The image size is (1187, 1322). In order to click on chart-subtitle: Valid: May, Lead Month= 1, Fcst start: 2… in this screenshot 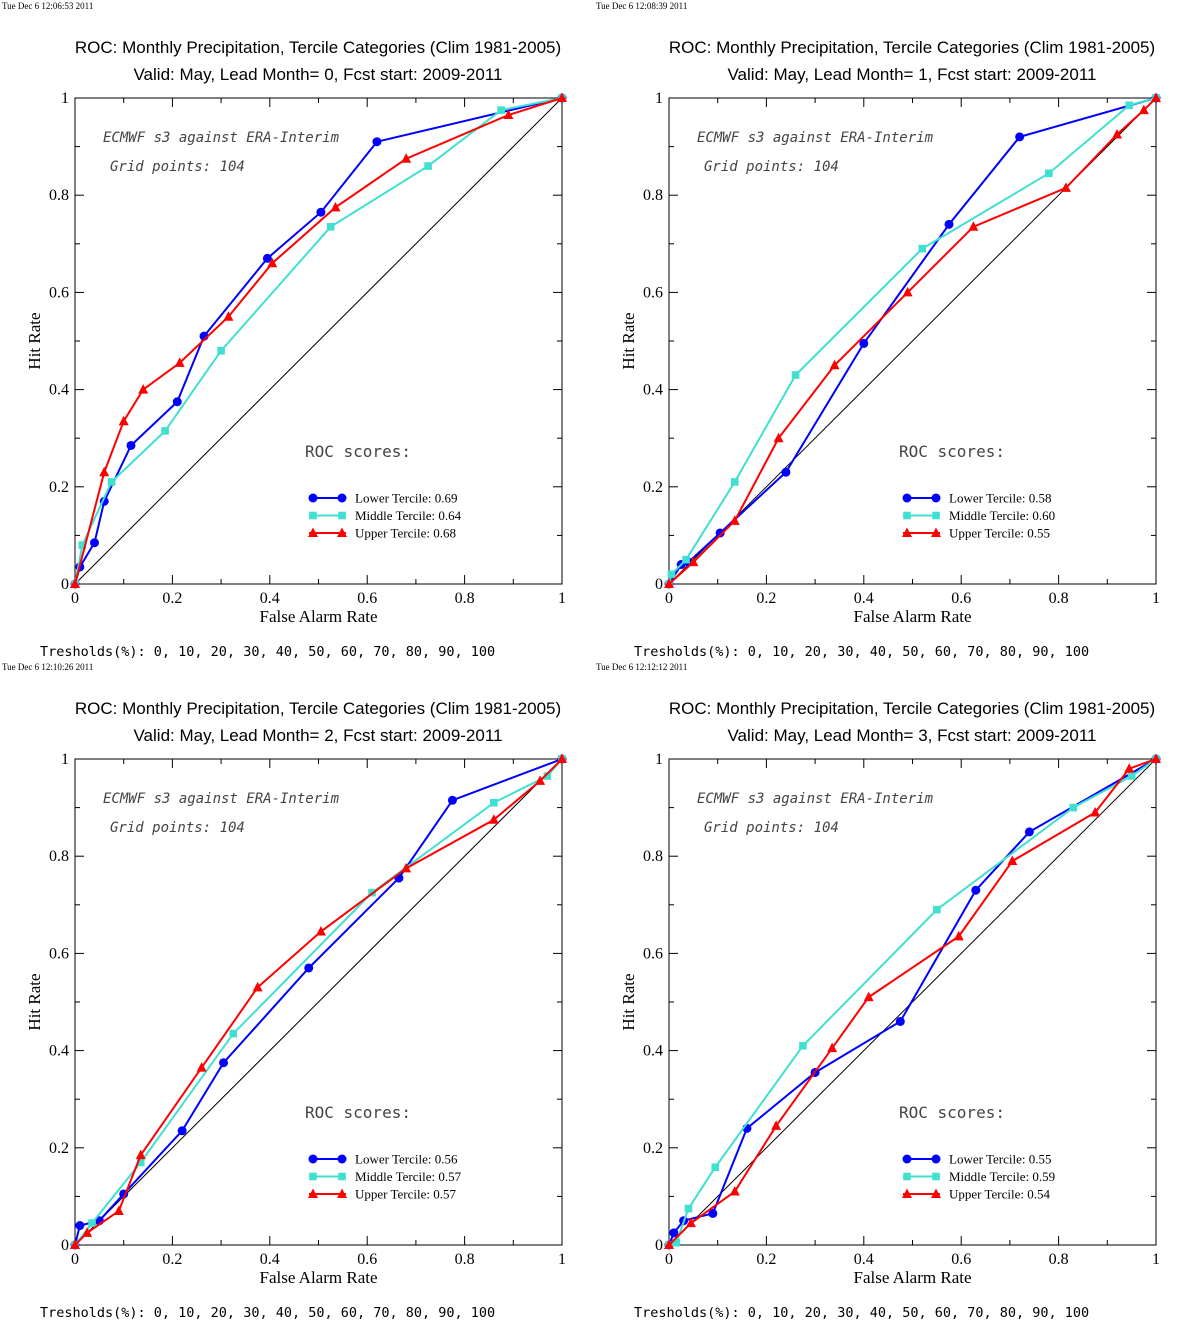, I will do `click(911, 74)`.